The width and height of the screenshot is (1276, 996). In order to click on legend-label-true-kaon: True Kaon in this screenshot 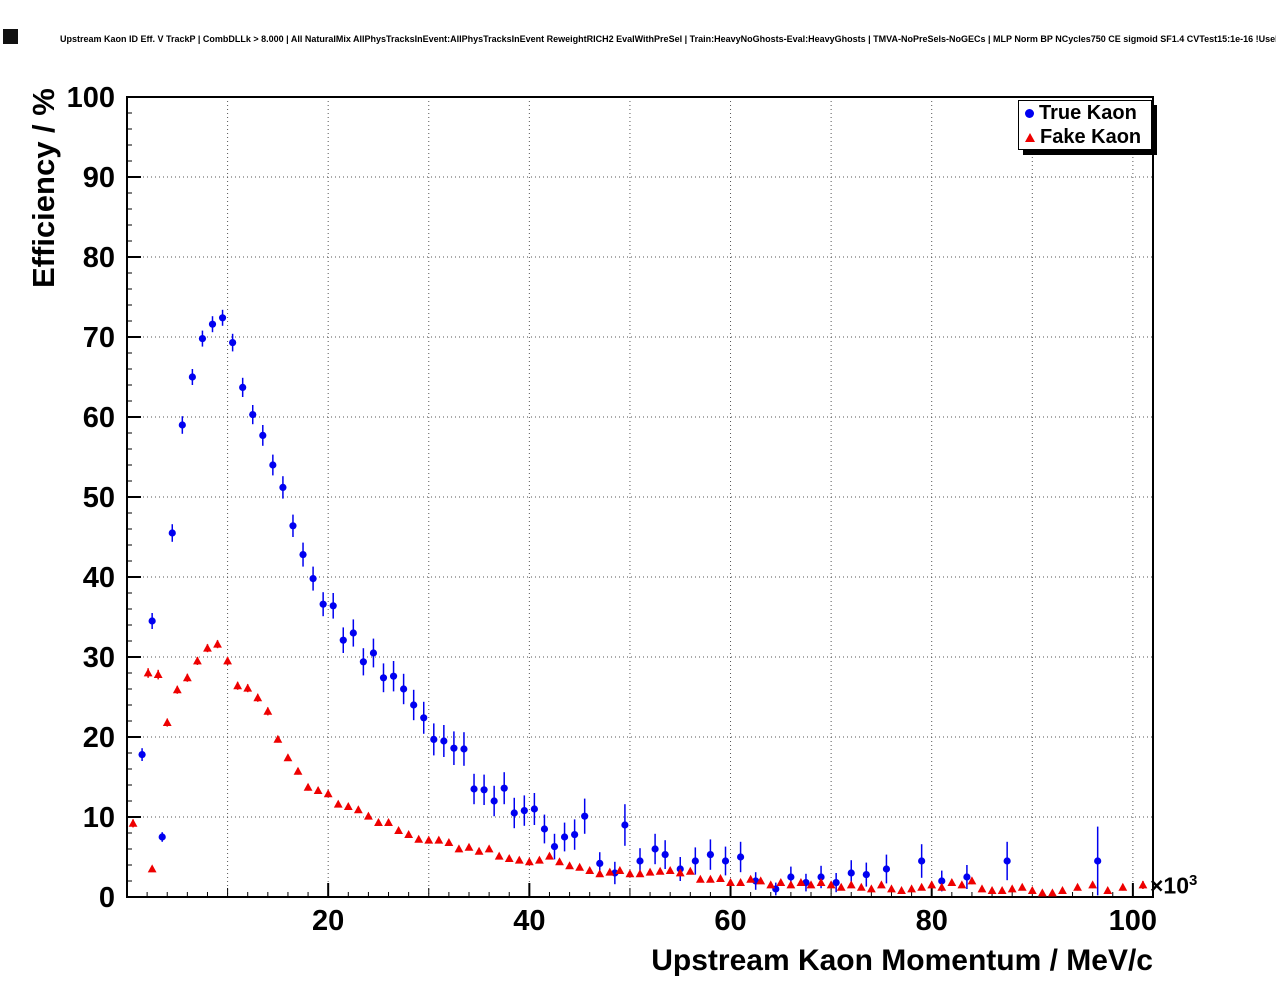, I will do `click(1088, 113)`.